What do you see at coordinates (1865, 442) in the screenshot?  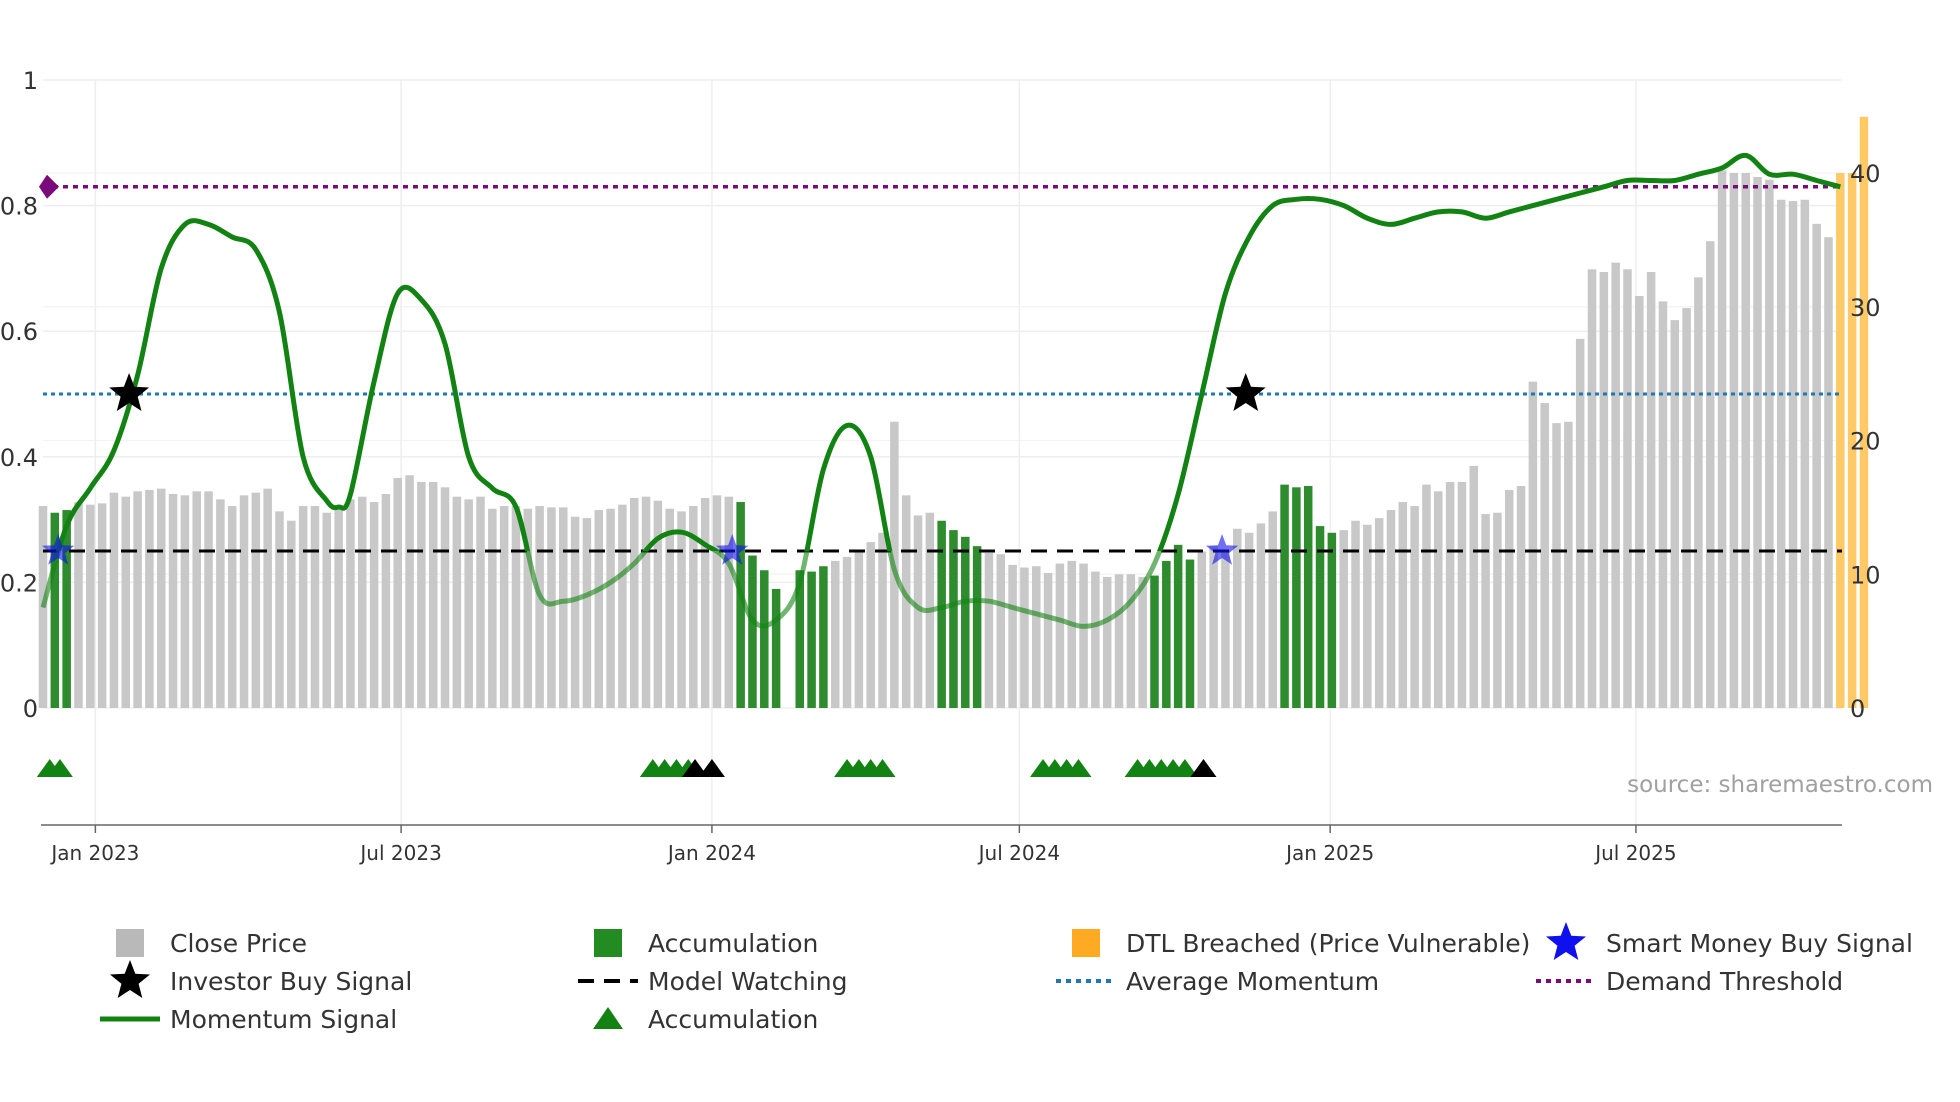 I see `right-tick-label: 20` at bounding box center [1865, 442].